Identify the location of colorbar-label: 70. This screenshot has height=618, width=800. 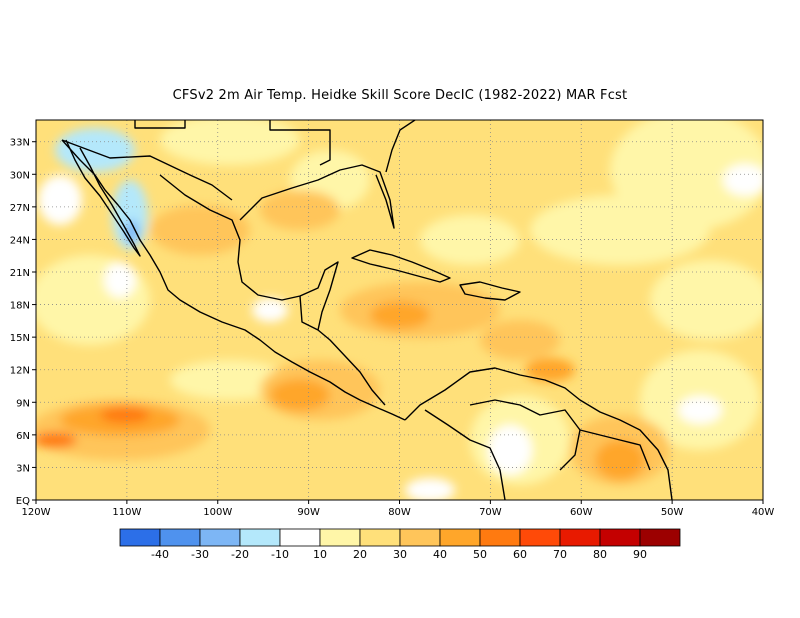
(560, 554).